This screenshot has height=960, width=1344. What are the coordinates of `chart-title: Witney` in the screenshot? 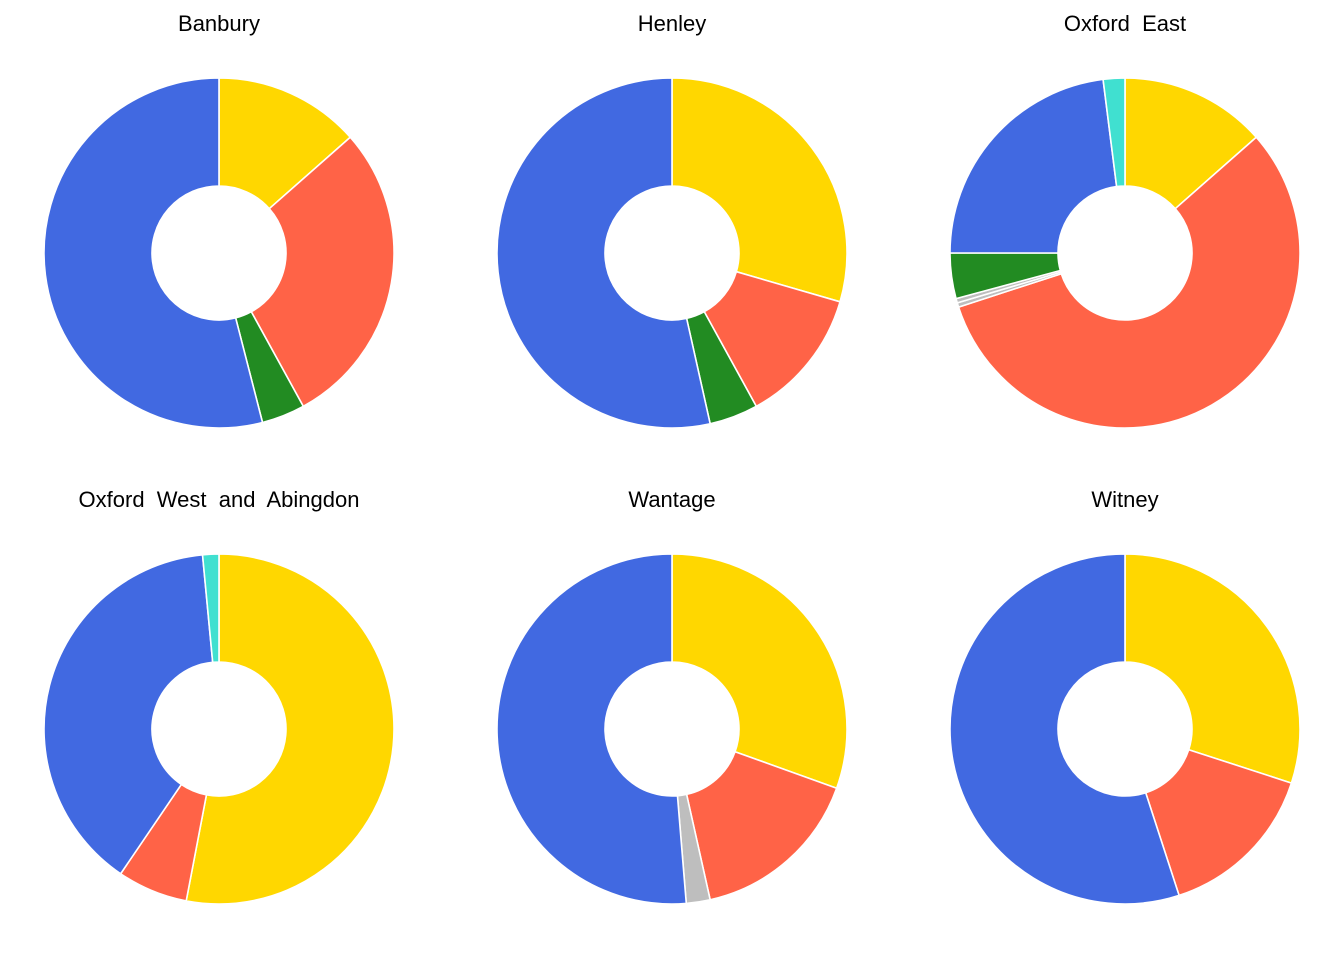 It's located at (1124, 499).